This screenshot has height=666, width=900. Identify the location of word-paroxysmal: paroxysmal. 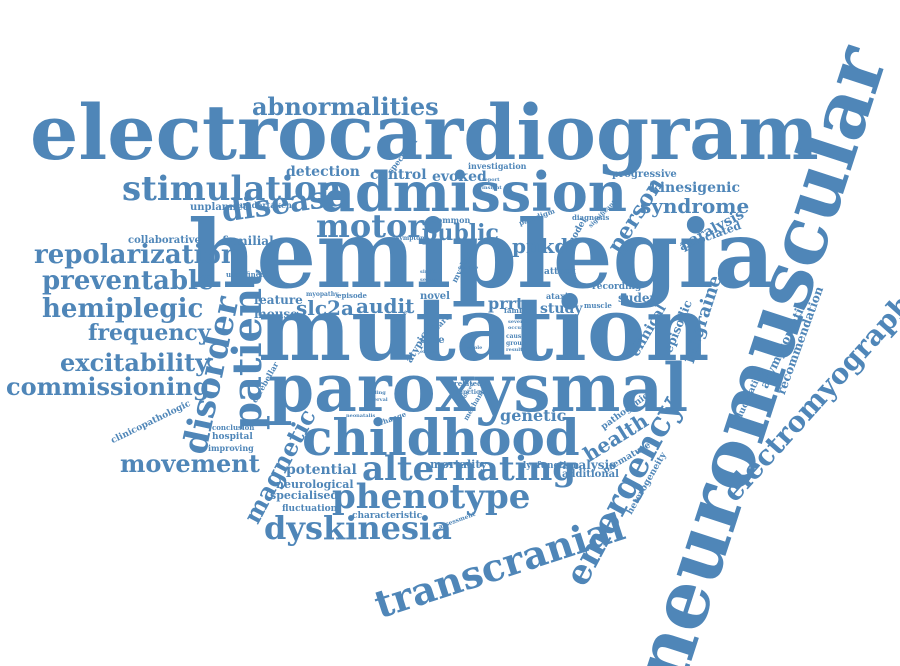
(478, 388).